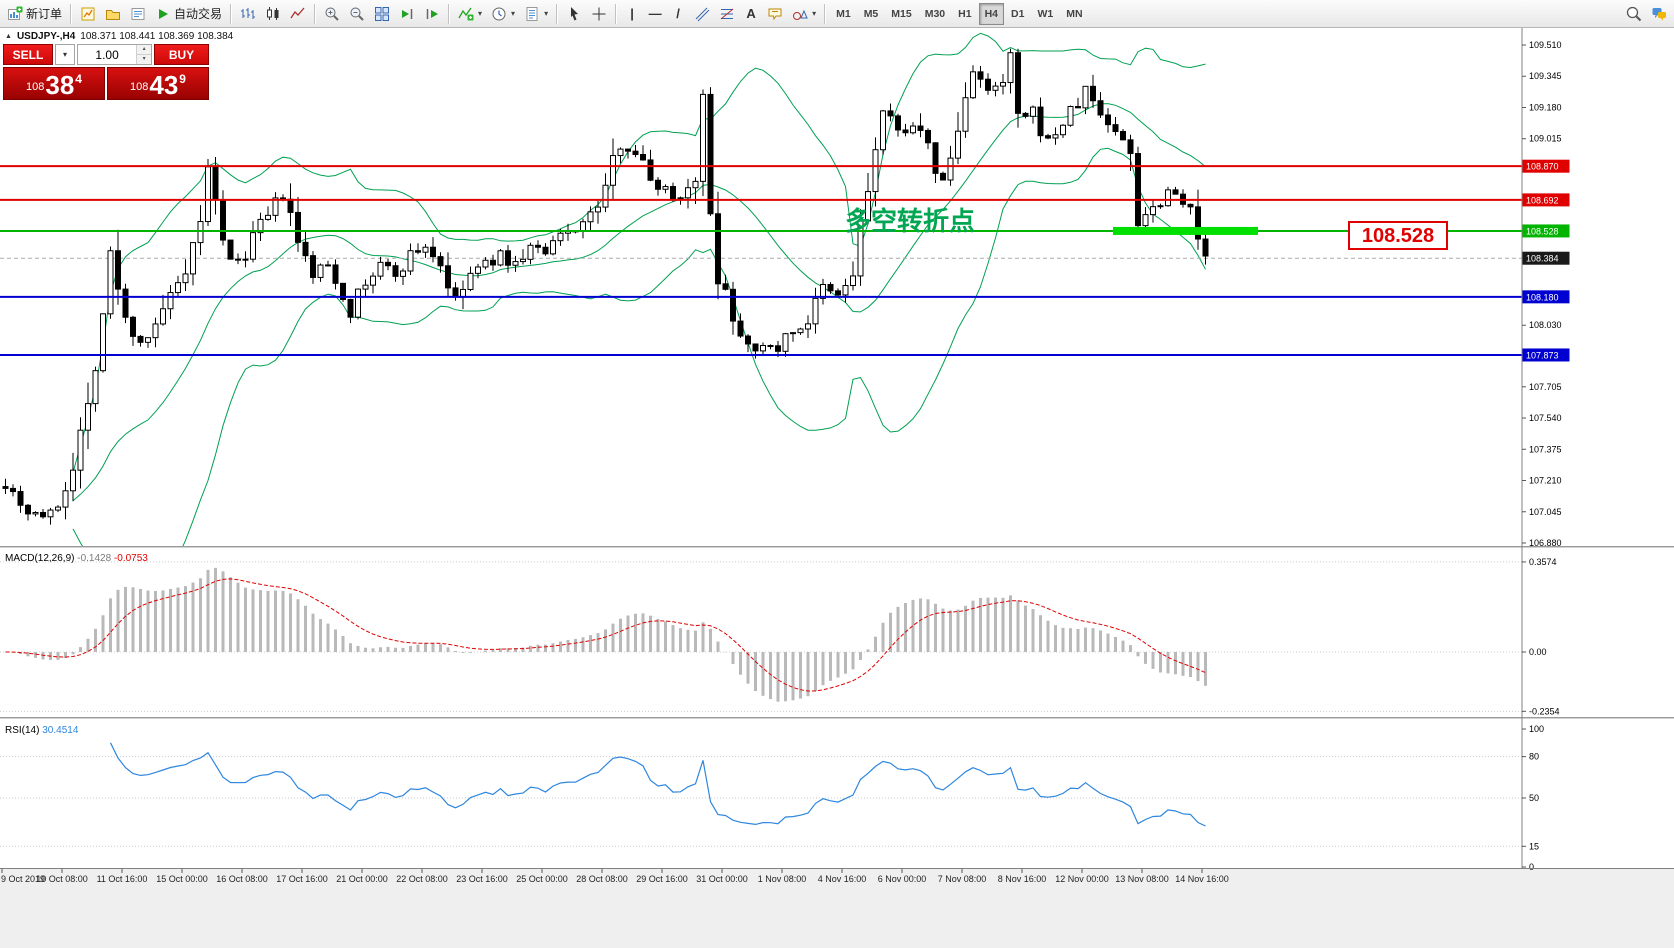 This screenshot has height=948, width=1674. Describe the element at coordinates (804, 14) in the screenshot. I see `shapes-button: ▾` at that location.